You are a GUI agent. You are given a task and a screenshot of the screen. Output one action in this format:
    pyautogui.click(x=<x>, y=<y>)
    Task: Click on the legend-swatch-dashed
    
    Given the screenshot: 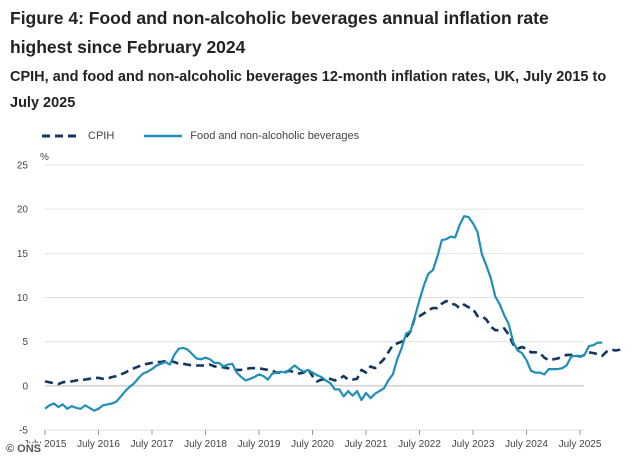 What is the action you would take?
    pyautogui.click(x=61, y=136)
    